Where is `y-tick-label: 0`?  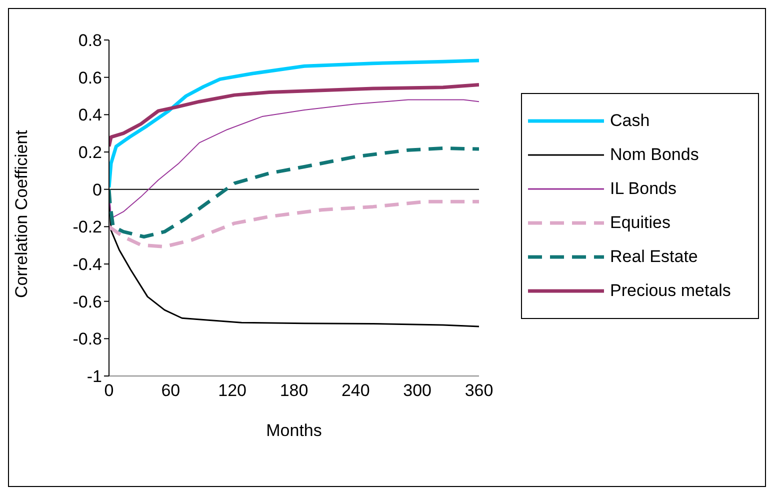
y-tick-label: 0 is located at coordinates (97, 190).